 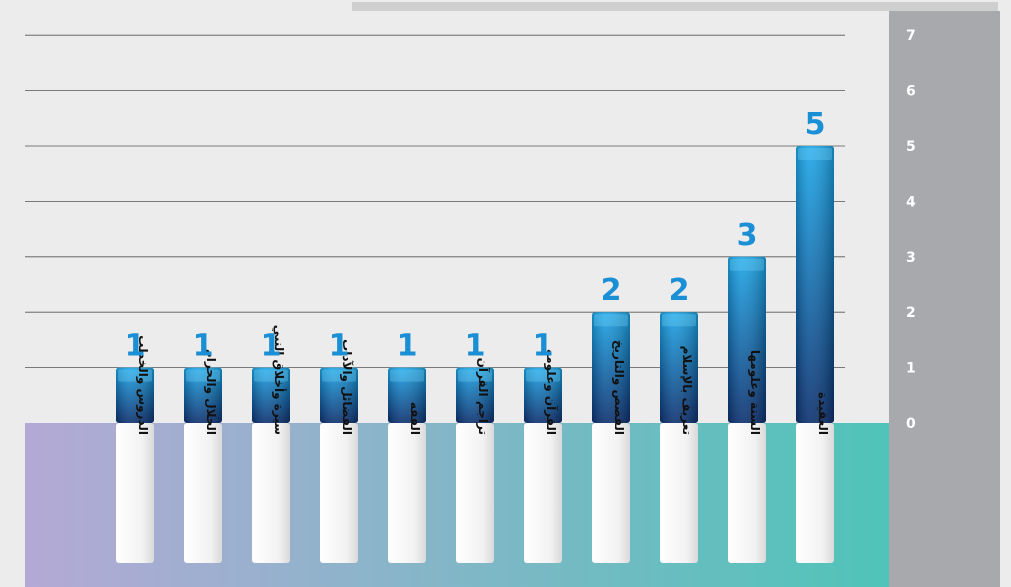 I want to click on top-scrollbar, so click(x=675, y=6).